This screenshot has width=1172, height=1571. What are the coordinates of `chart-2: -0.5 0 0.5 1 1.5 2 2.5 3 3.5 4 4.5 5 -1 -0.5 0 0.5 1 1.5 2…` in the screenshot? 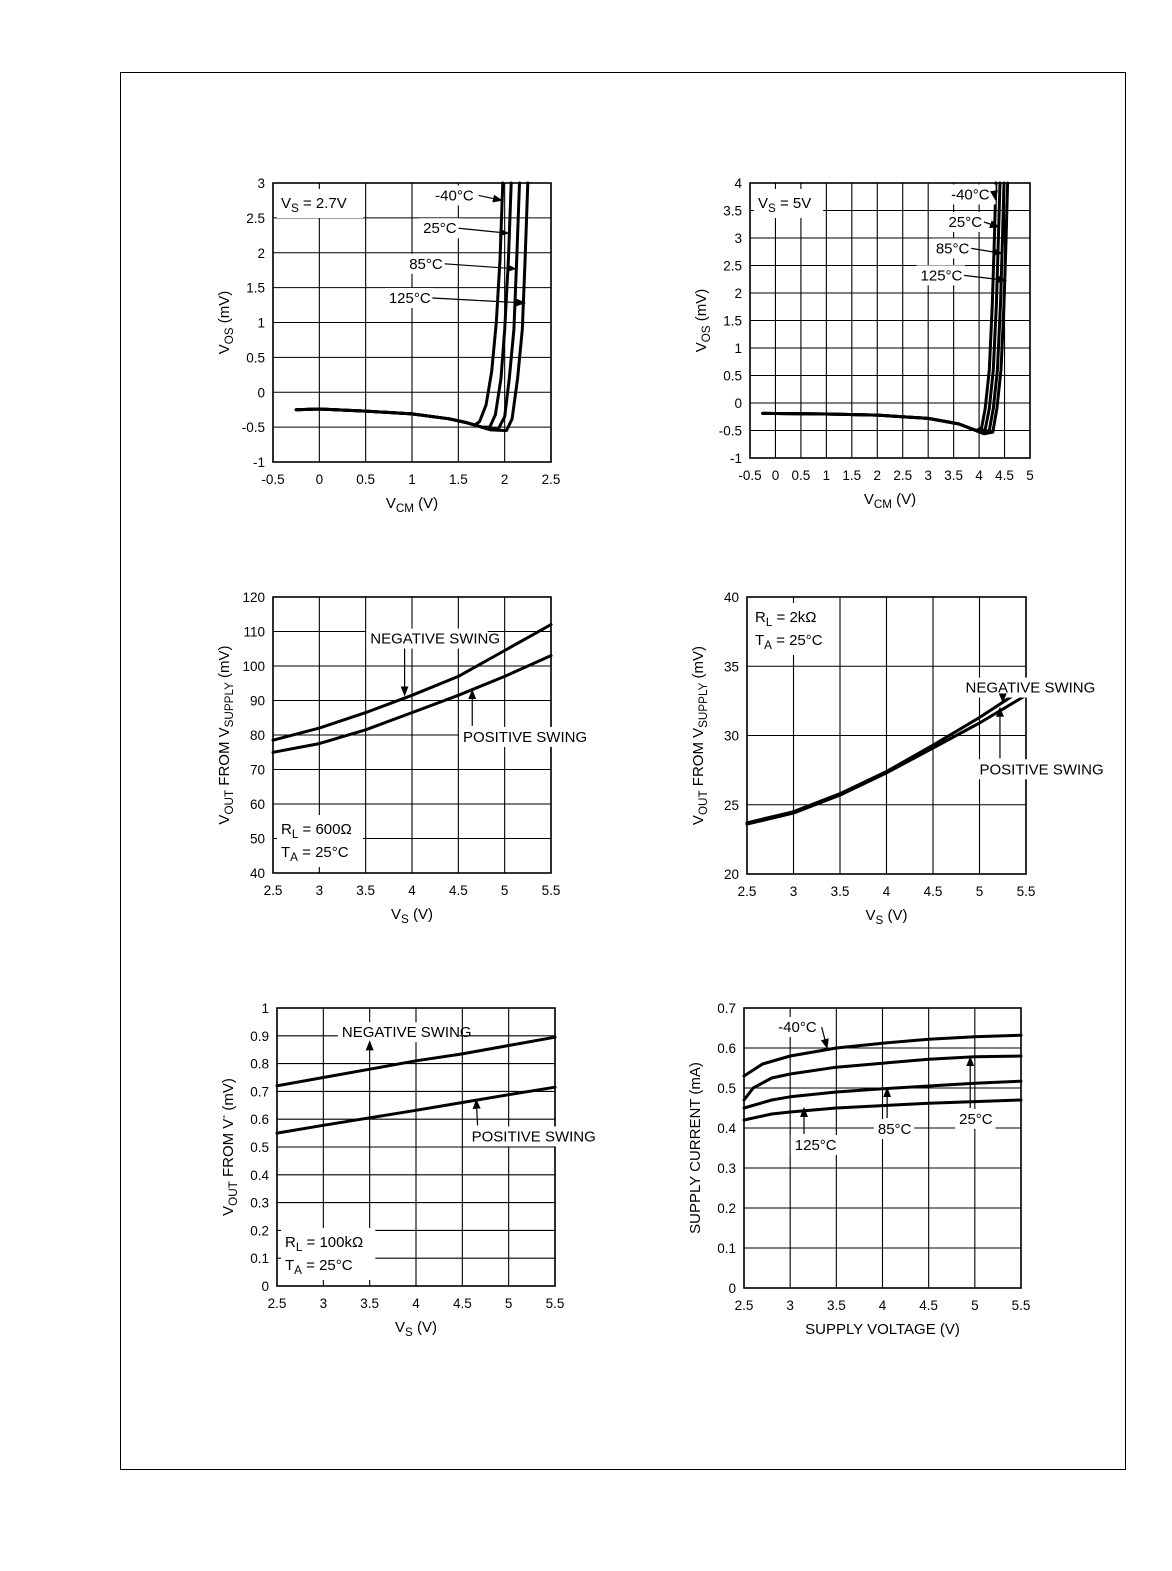 It's located at (863, 343).